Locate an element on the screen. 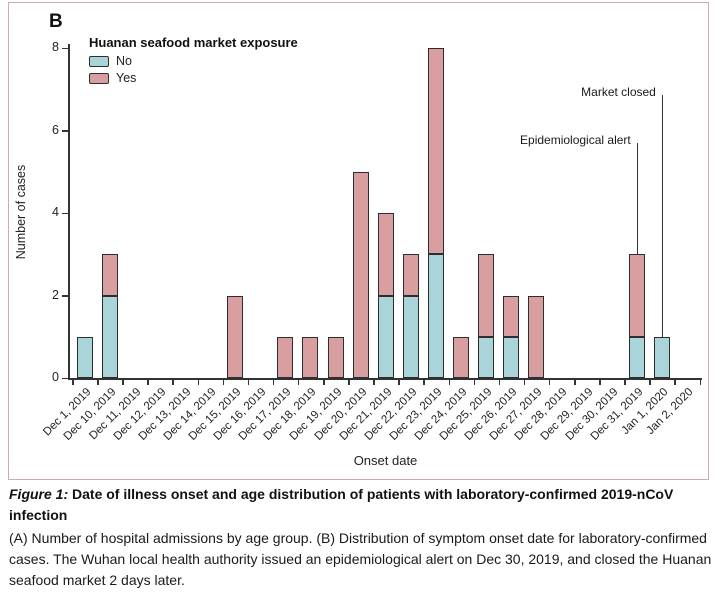 This screenshot has width=725, height=600. annotation-label: Epidemiological alert is located at coordinates (575, 140).